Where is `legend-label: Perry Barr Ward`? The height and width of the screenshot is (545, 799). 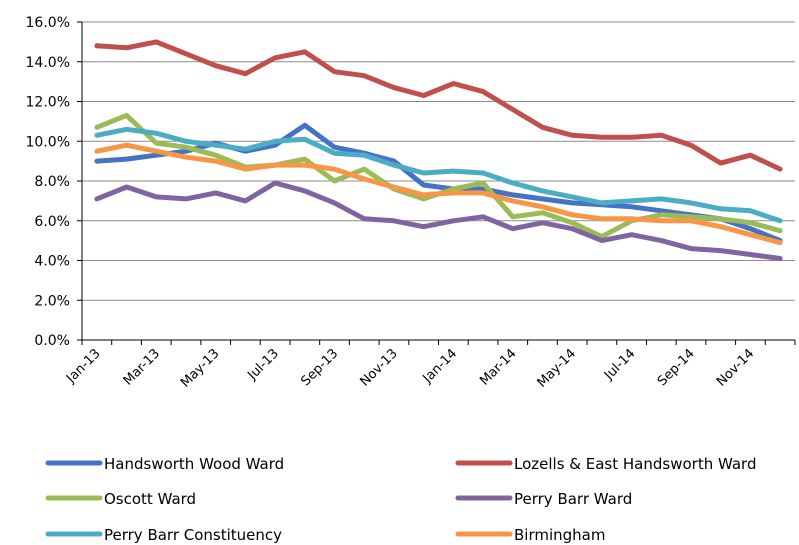
legend-label: Perry Barr Ward is located at coordinates (573, 499).